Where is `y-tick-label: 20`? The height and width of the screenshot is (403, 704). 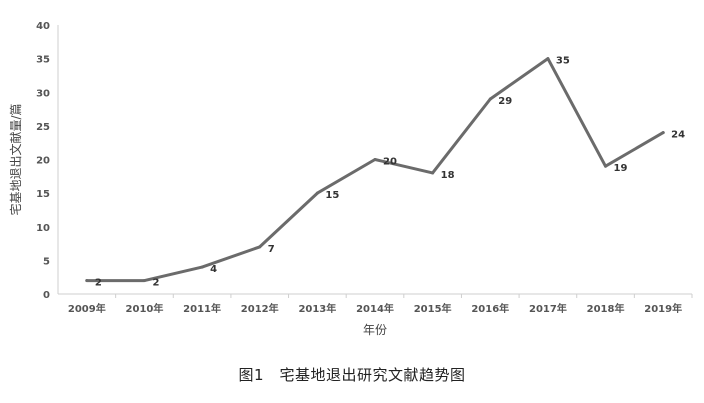 y-tick-label: 20 is located at coordinates (43, 161).